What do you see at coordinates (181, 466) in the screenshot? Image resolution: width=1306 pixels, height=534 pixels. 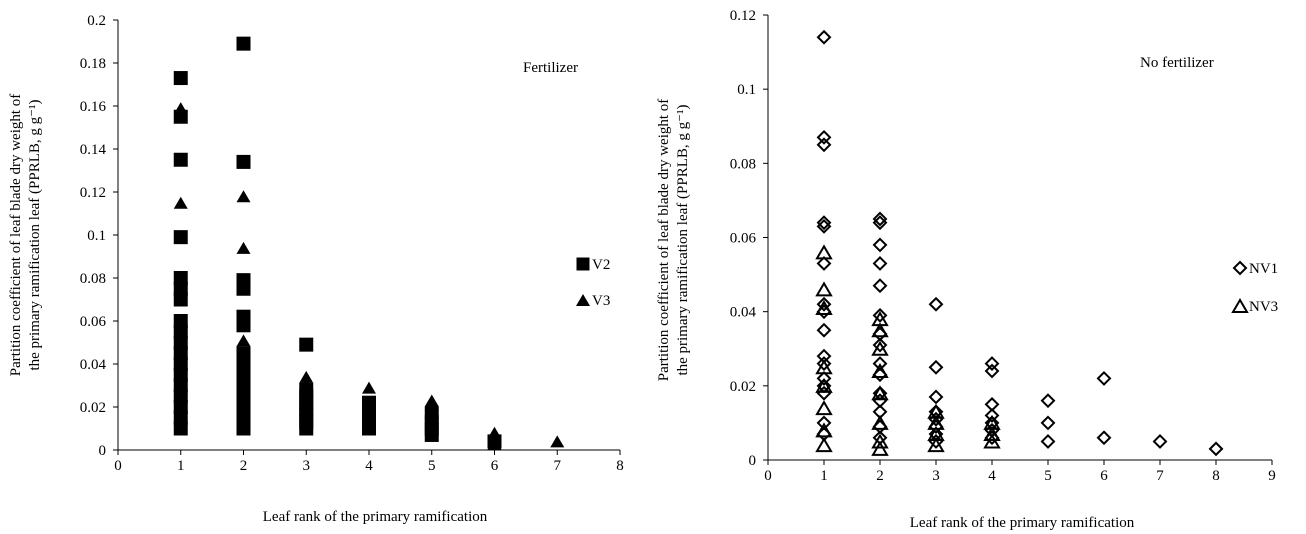 I see `x-tick-label: 1` at bounding box center [181, 466].